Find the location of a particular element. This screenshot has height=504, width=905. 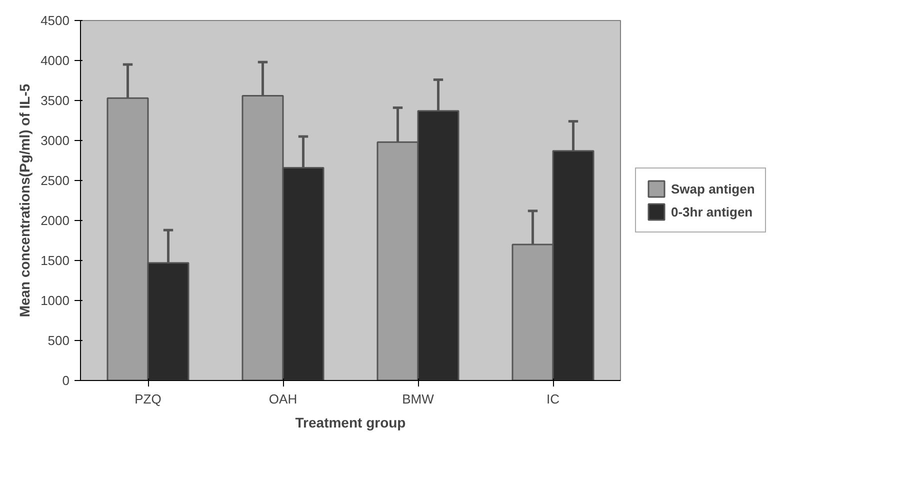

y-tick-label: 1000 is located at coordinates (55, 300).